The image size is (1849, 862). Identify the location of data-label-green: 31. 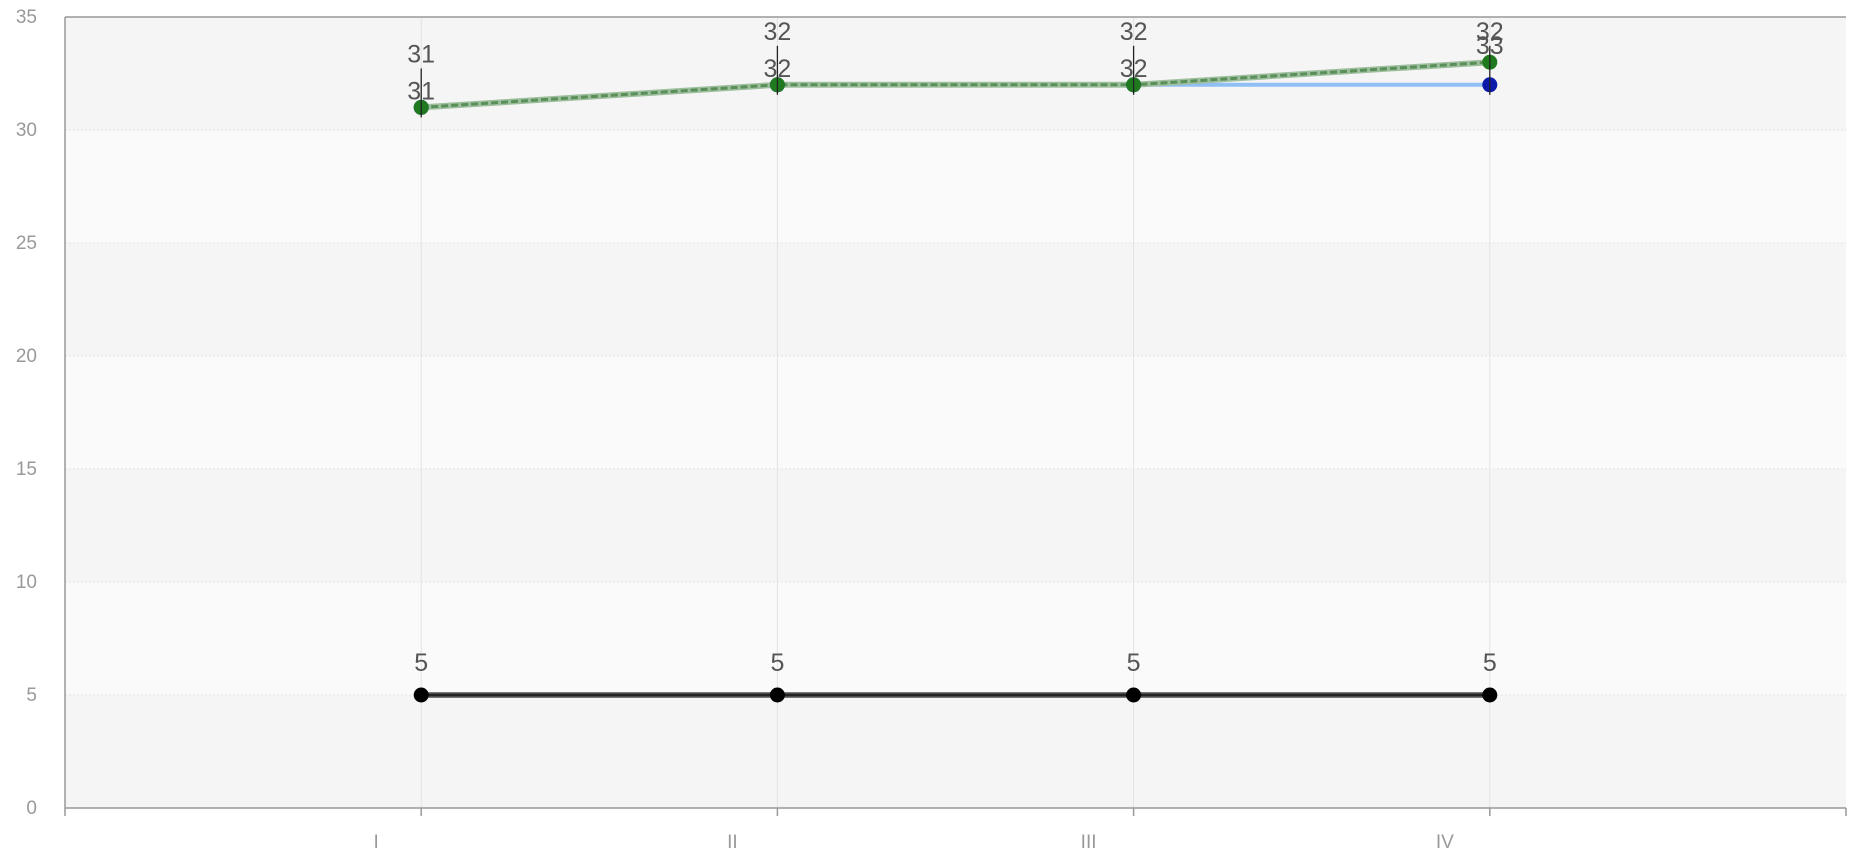
(421, 91).